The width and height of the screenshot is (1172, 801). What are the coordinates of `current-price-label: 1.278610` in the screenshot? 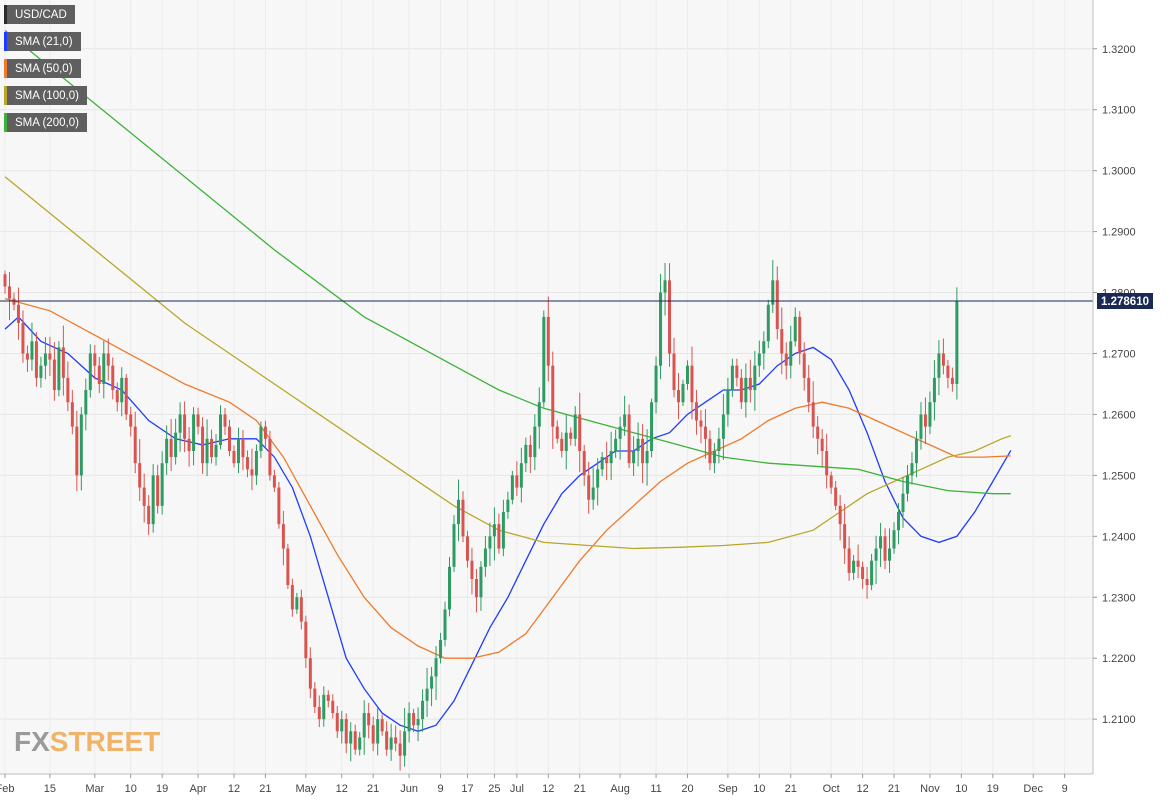 It's located at (1125, 302).